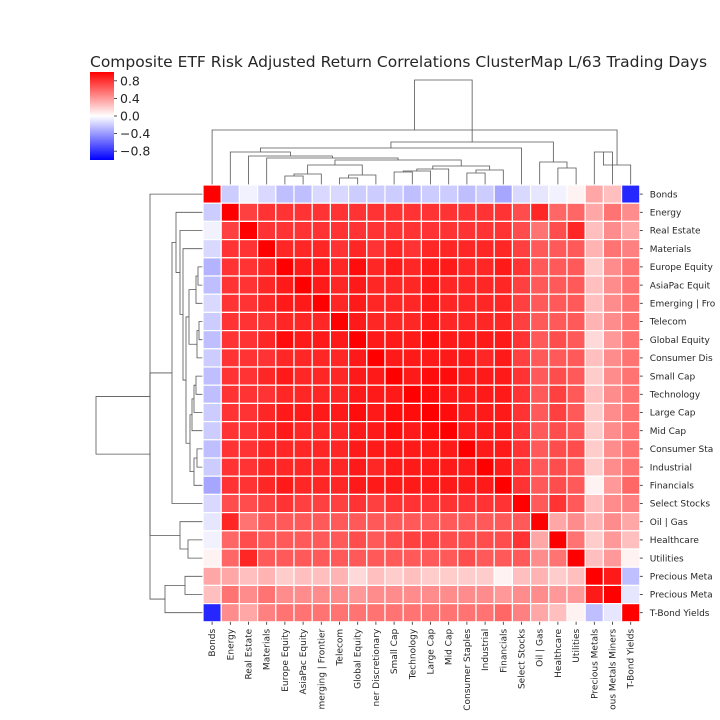 The image size is (720, 720). What do you see at coordinates (675, 541) in the screenshot?
I see `y-tick-label-healthcare: Healthcare` at bounding box center [675, 541].